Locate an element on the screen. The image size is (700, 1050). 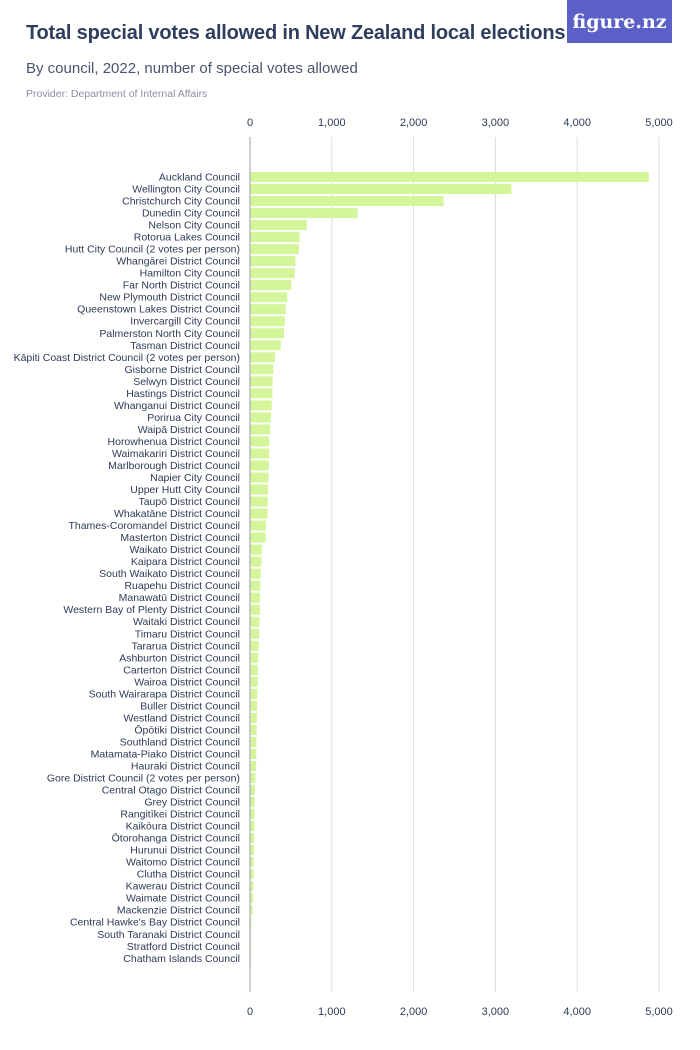
category-label: Hutt City Council (2 votes per person) is located at coordinates (152, 250).